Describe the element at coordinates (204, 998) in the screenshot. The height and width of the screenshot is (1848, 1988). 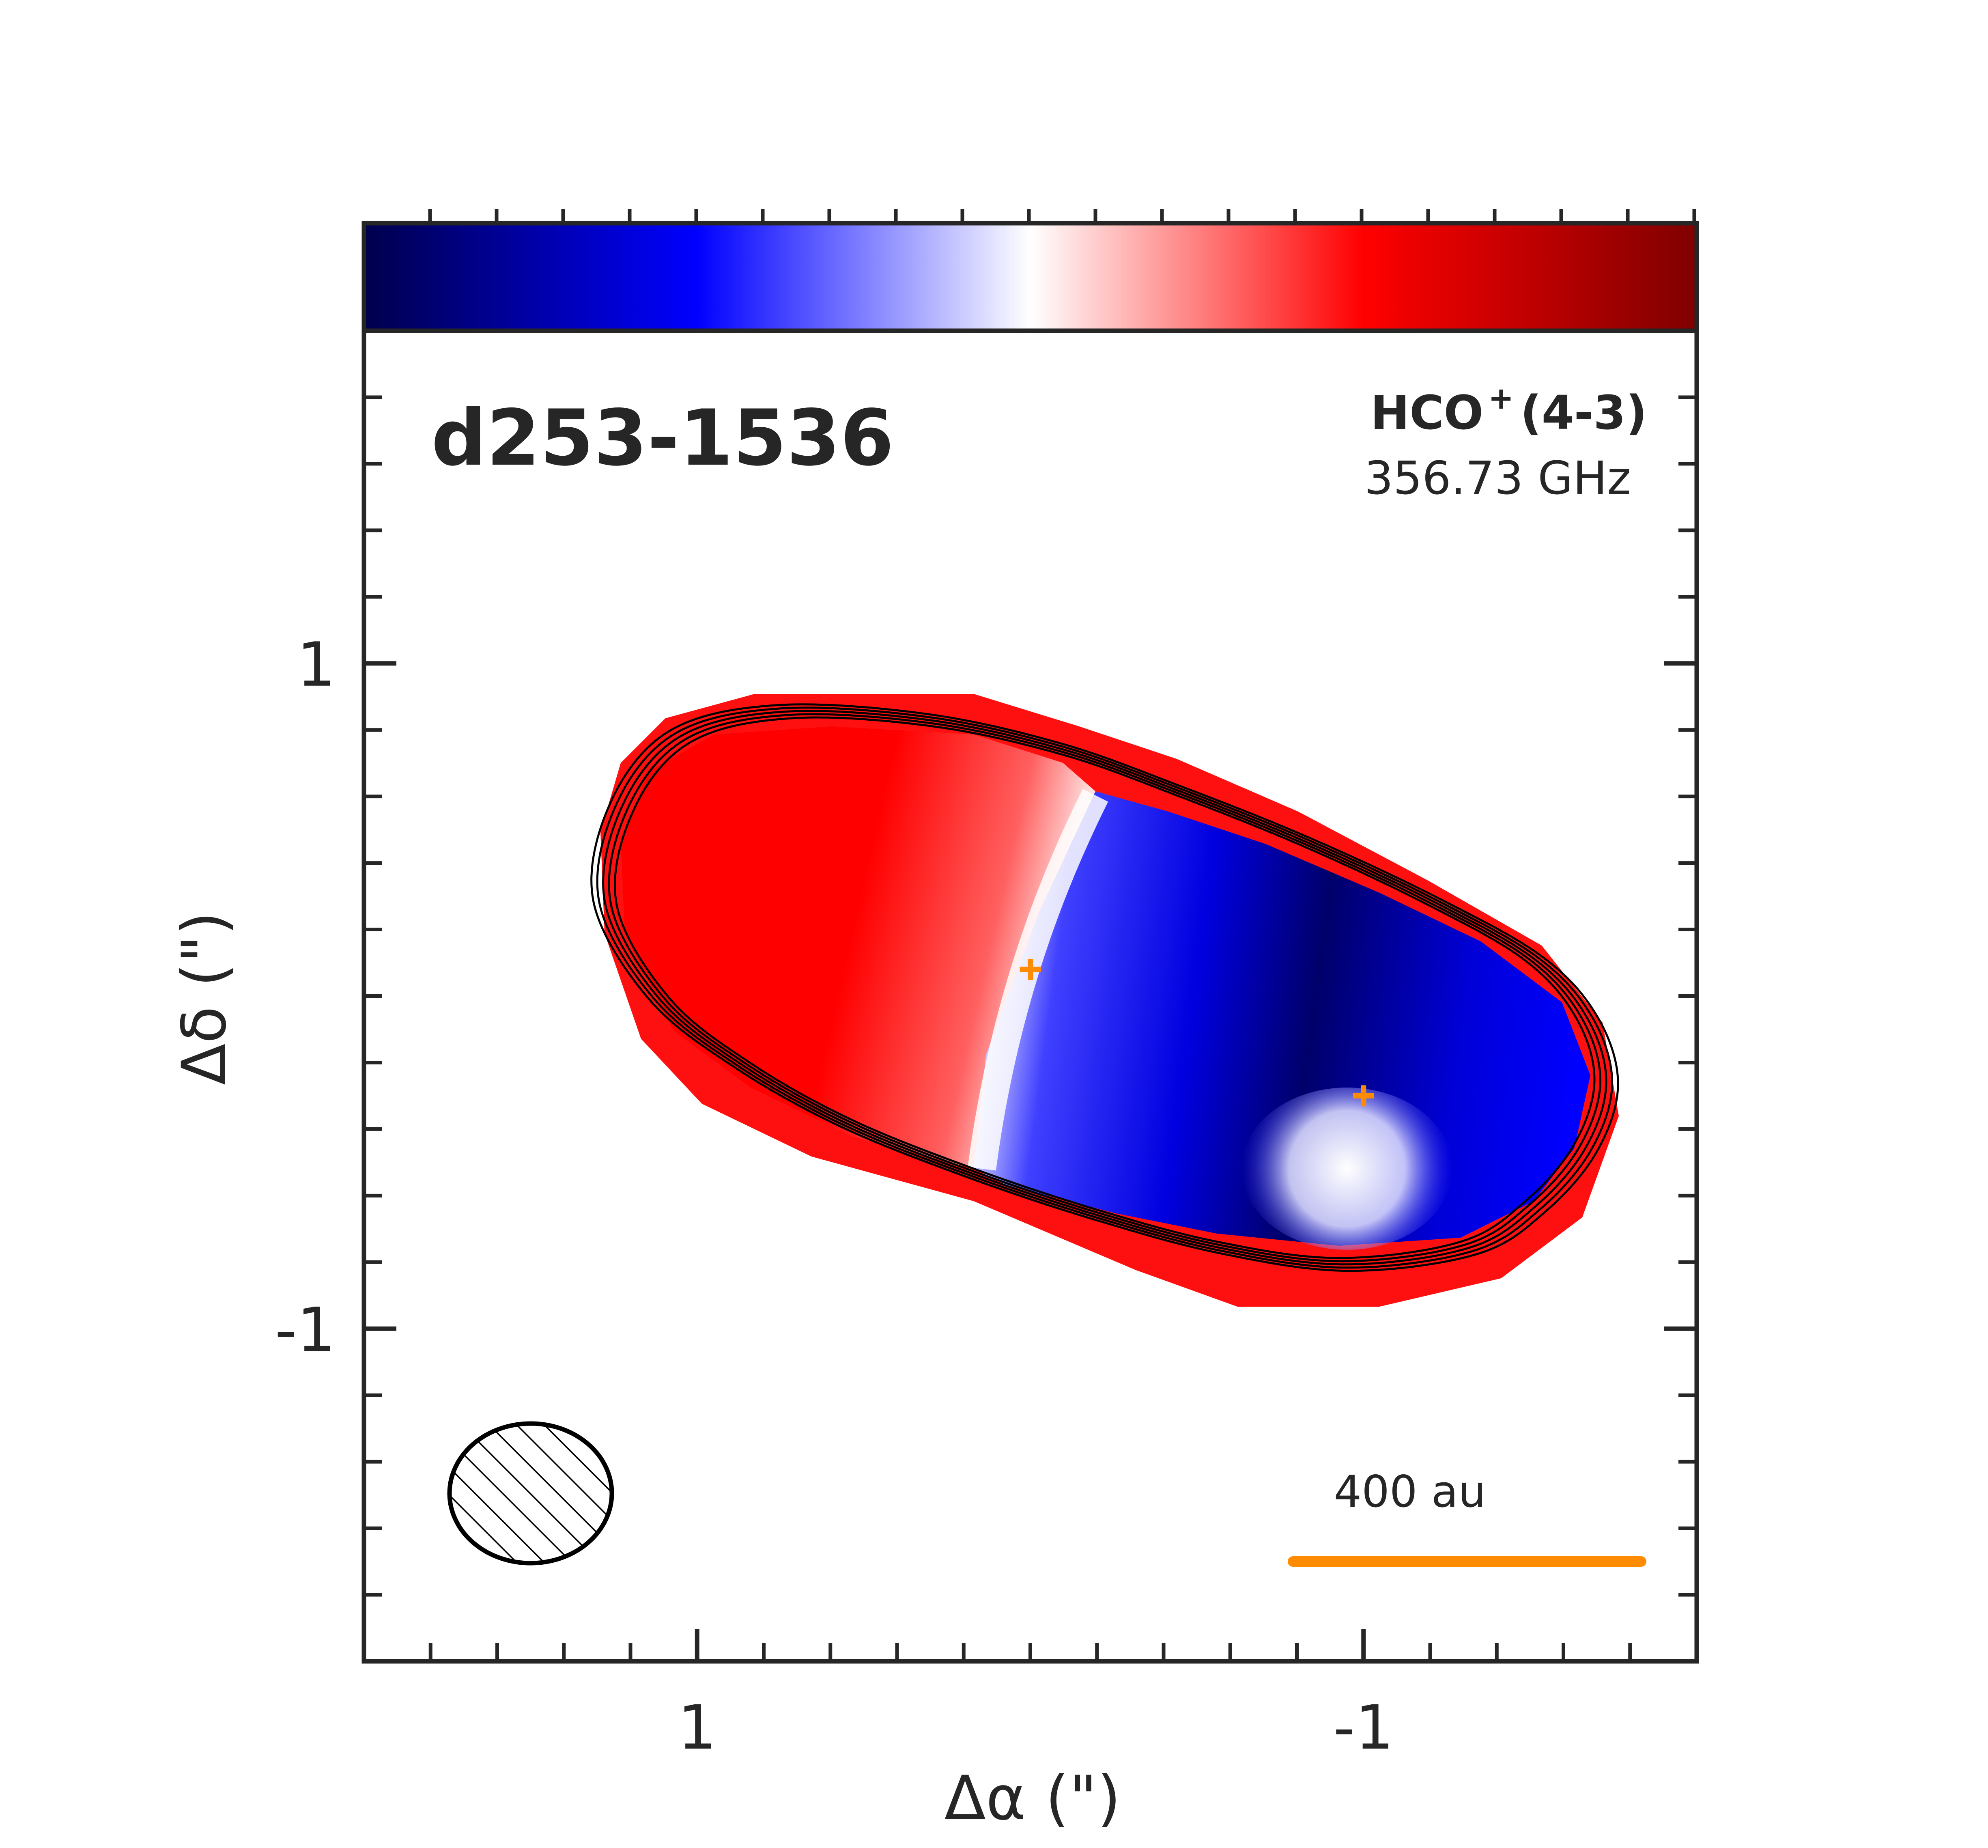
I see `y-axis-label: Δδ (")` at that location.